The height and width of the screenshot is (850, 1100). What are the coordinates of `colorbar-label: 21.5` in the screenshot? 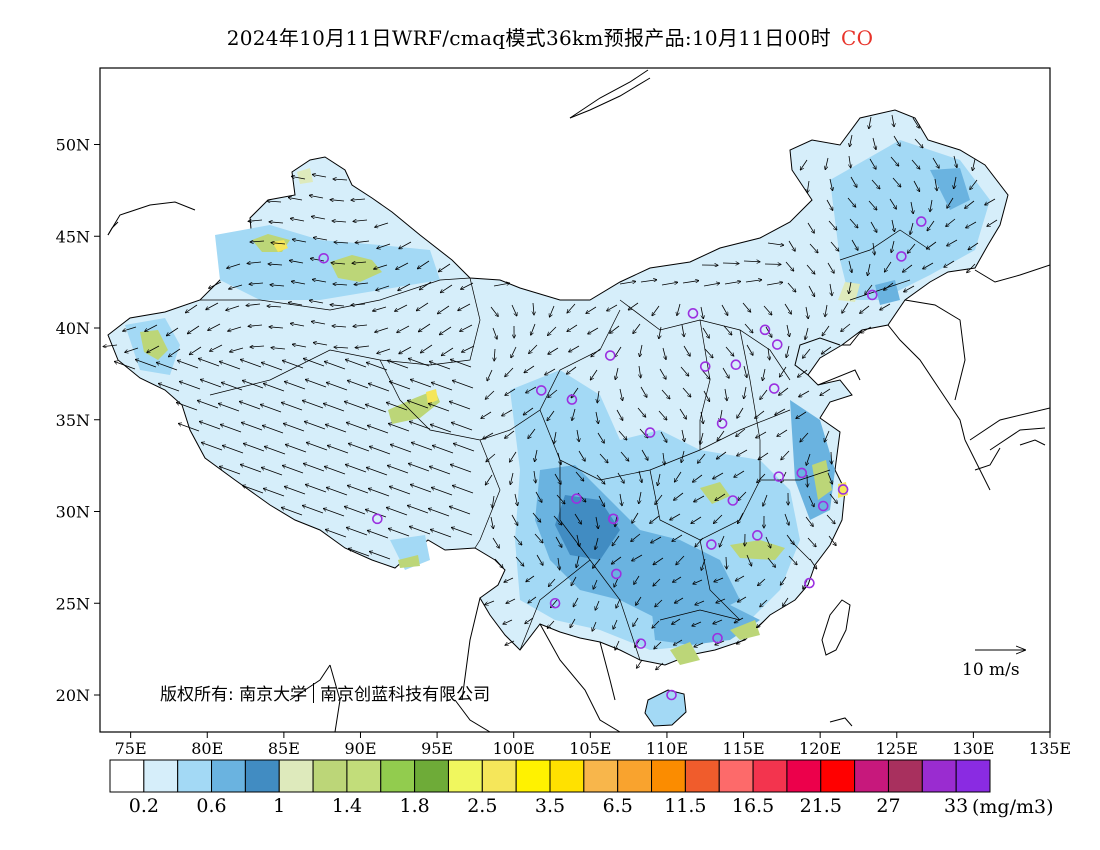 It's located at (821, 806).